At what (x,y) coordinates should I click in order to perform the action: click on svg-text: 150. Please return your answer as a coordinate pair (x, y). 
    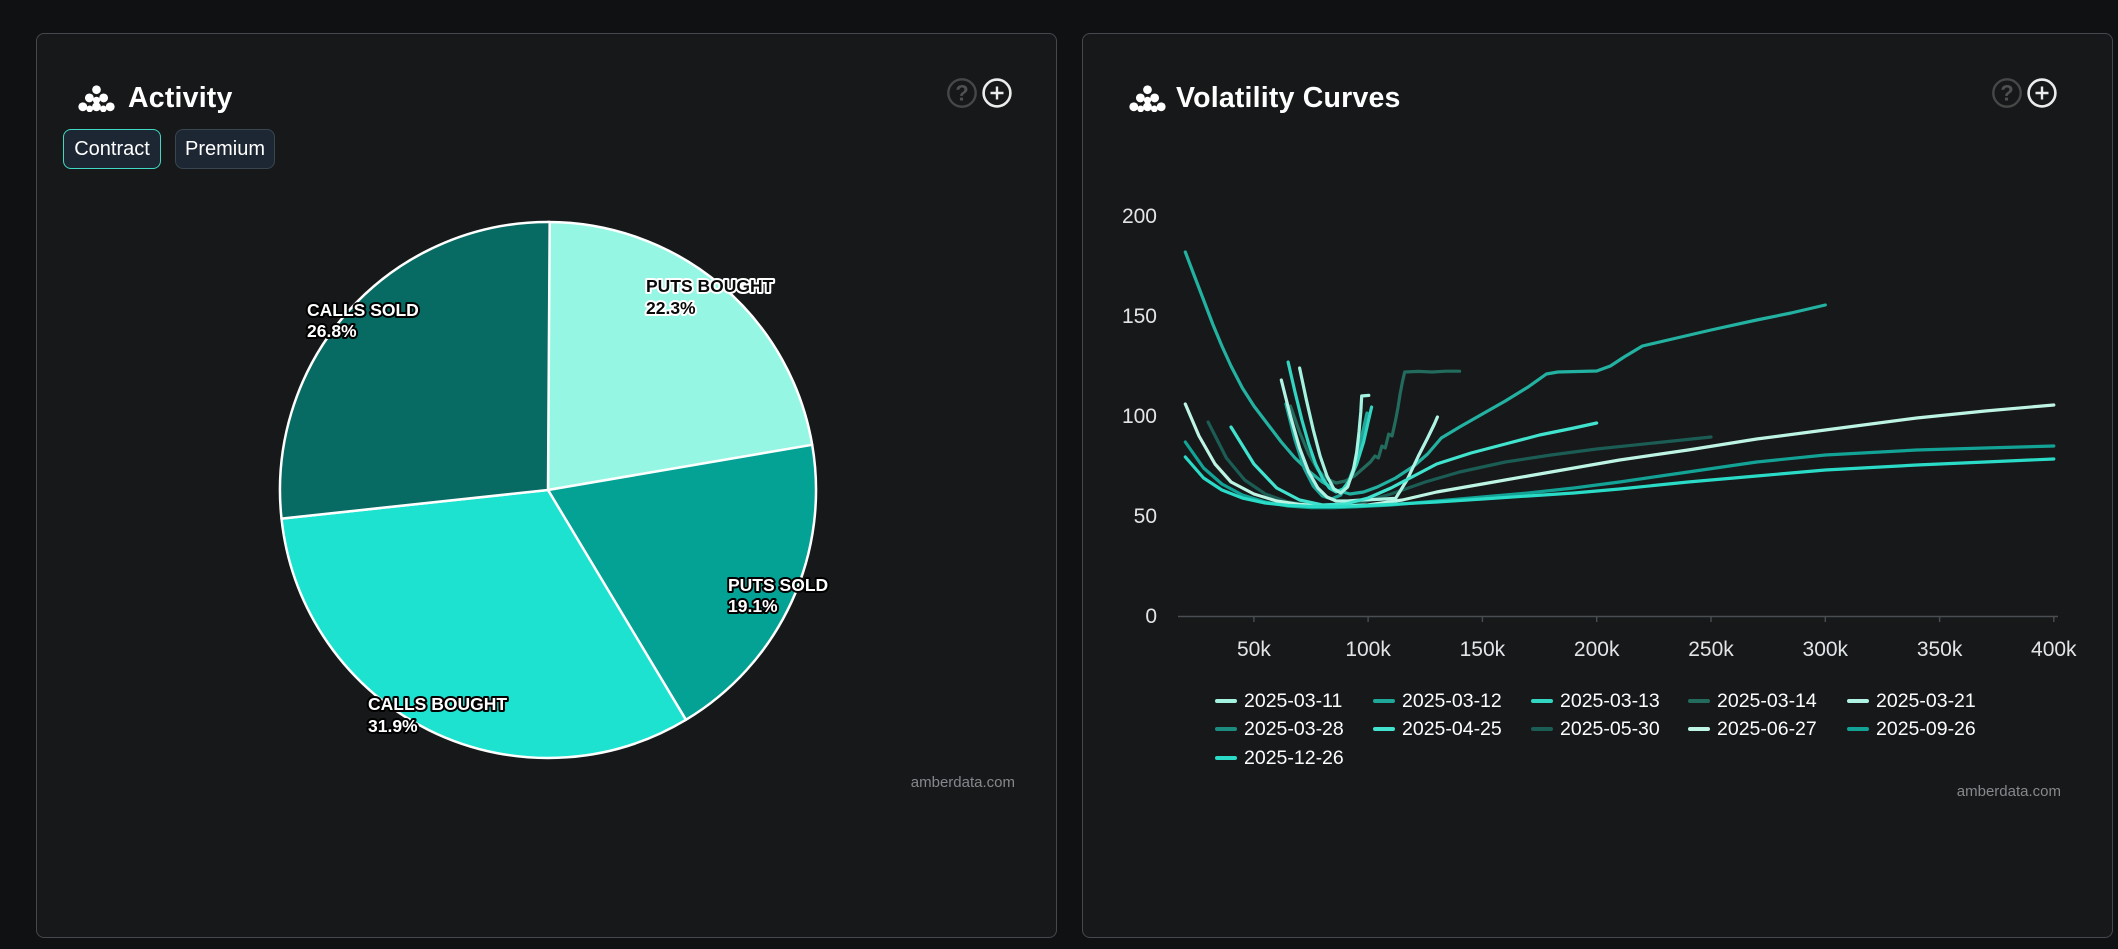
    Looking at the image, I should click on (1139, 316).